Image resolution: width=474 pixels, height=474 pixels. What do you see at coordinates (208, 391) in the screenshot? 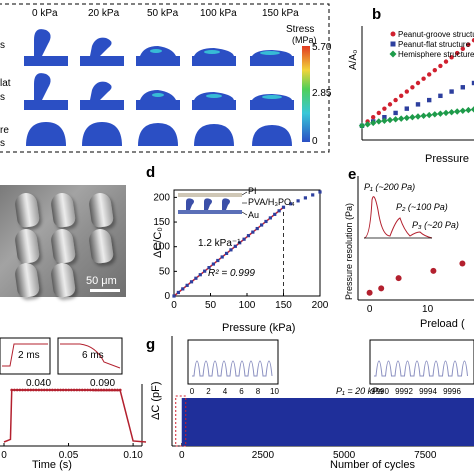
I see `chart-g-inset-left-tick-1: 2` at bounding box center [208, 391].